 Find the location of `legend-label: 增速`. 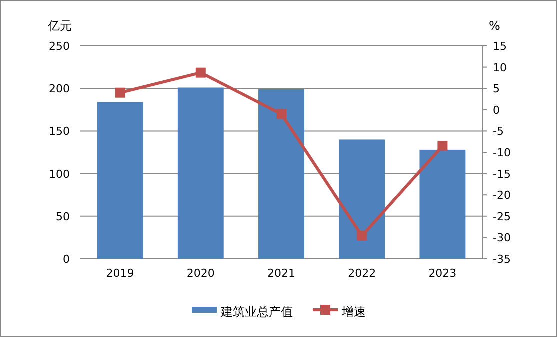

legend-label: 增速 is located at coordinates (353, 312).